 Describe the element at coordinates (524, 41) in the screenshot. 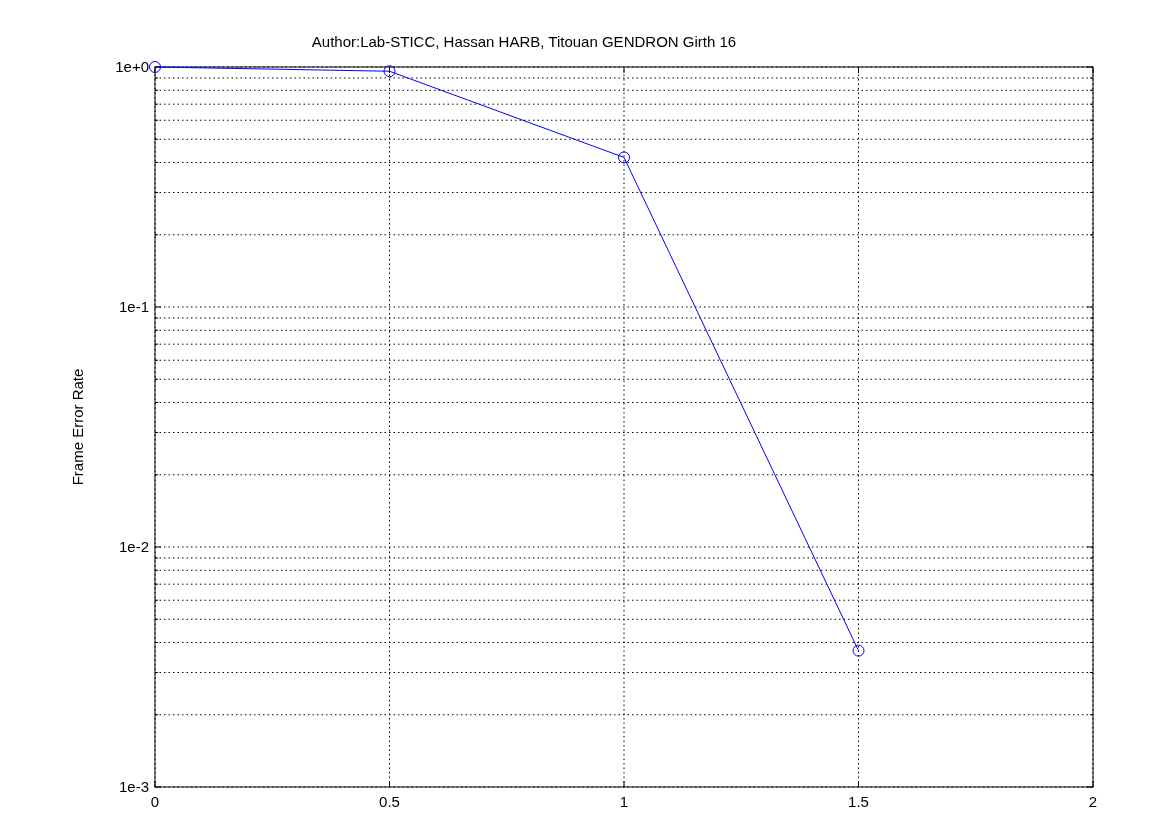

I see `chart-title: Author:Lab-STICC, Hassan HARB, Titouan GENDRON Girth 16` at that location.